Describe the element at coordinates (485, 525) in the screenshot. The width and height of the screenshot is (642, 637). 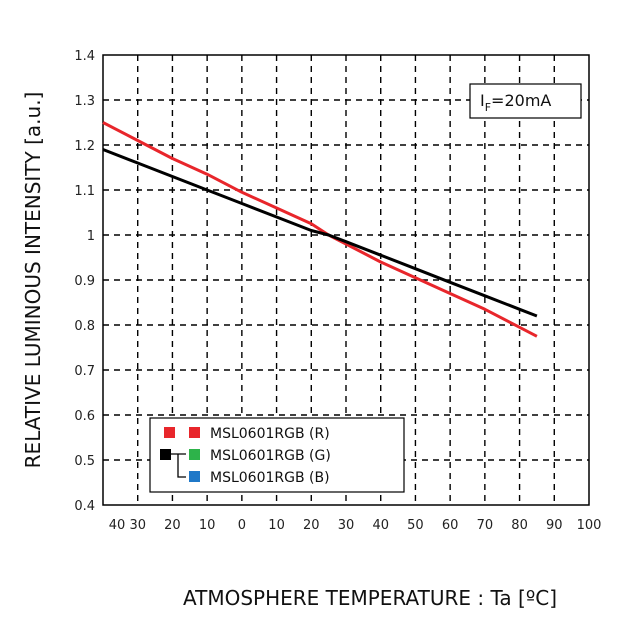
I see `x-tick-label: 70` at that location.